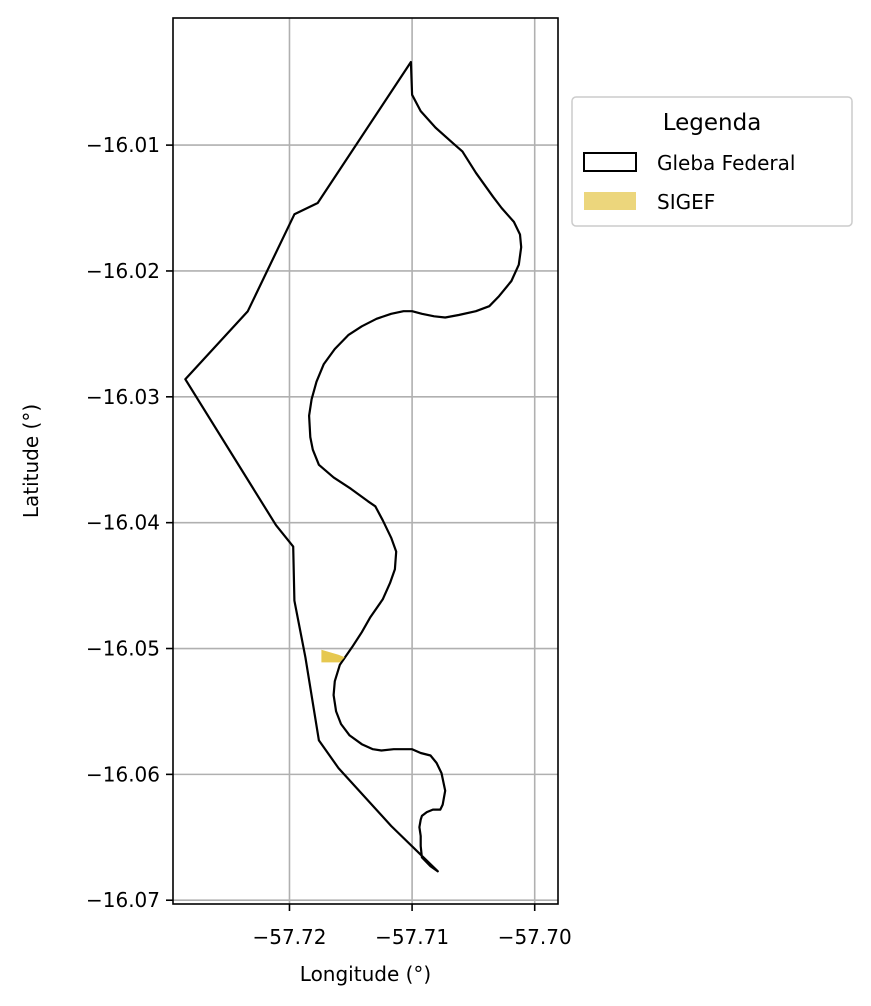 This screenshot has width=871, height=1006. Describe the element at coordinates (412, 937) in the screenshot. I see `x-tick-label-1: −57.71` at that location.